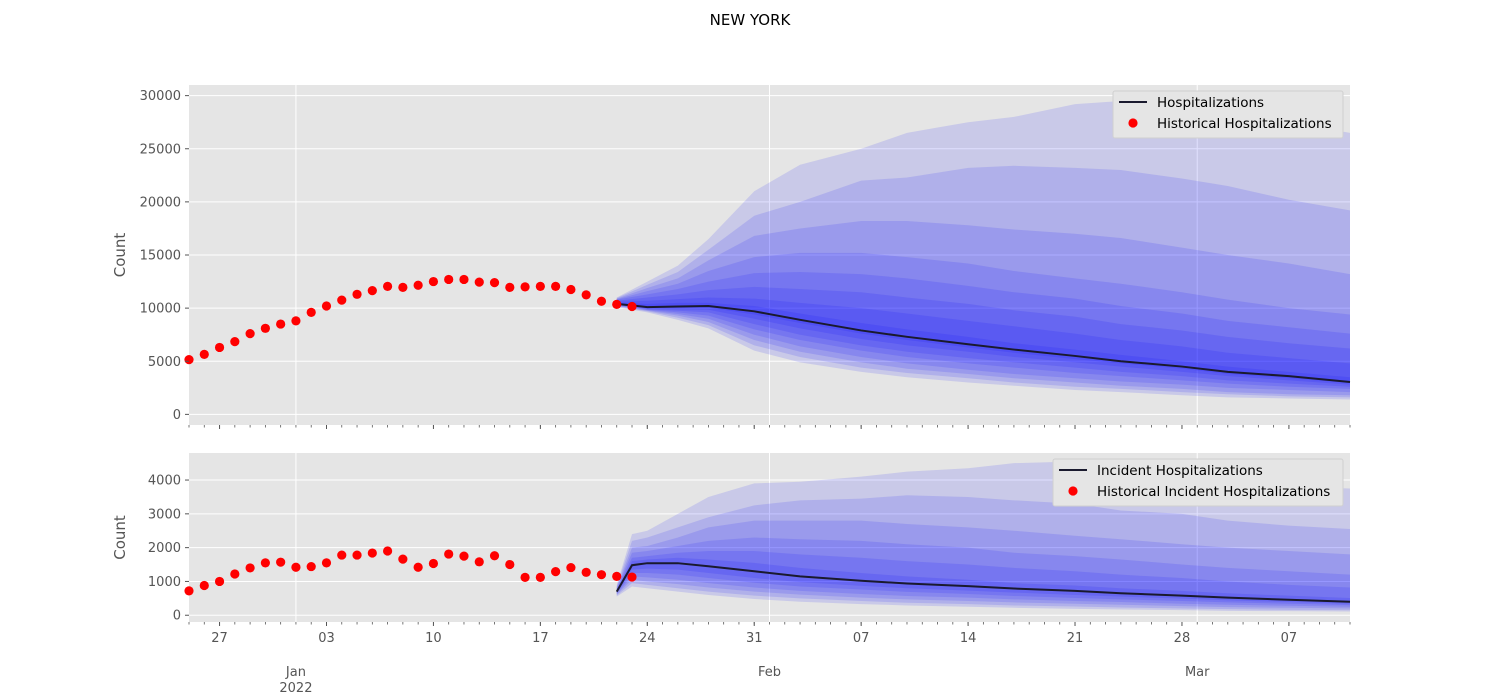  What do you see at coordinates (540, 638) in the screenshot?
I see `x-tick-label: 17` at bounding box center [540, 638].